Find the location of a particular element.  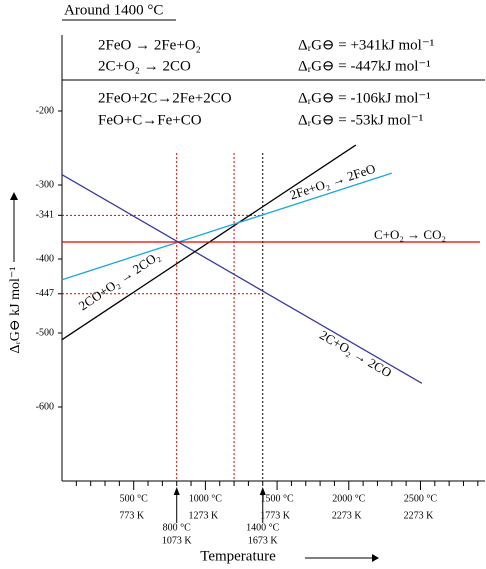

series-label: 2CO+O₂ → 2CO₂ is located at coordinates (119, 280).